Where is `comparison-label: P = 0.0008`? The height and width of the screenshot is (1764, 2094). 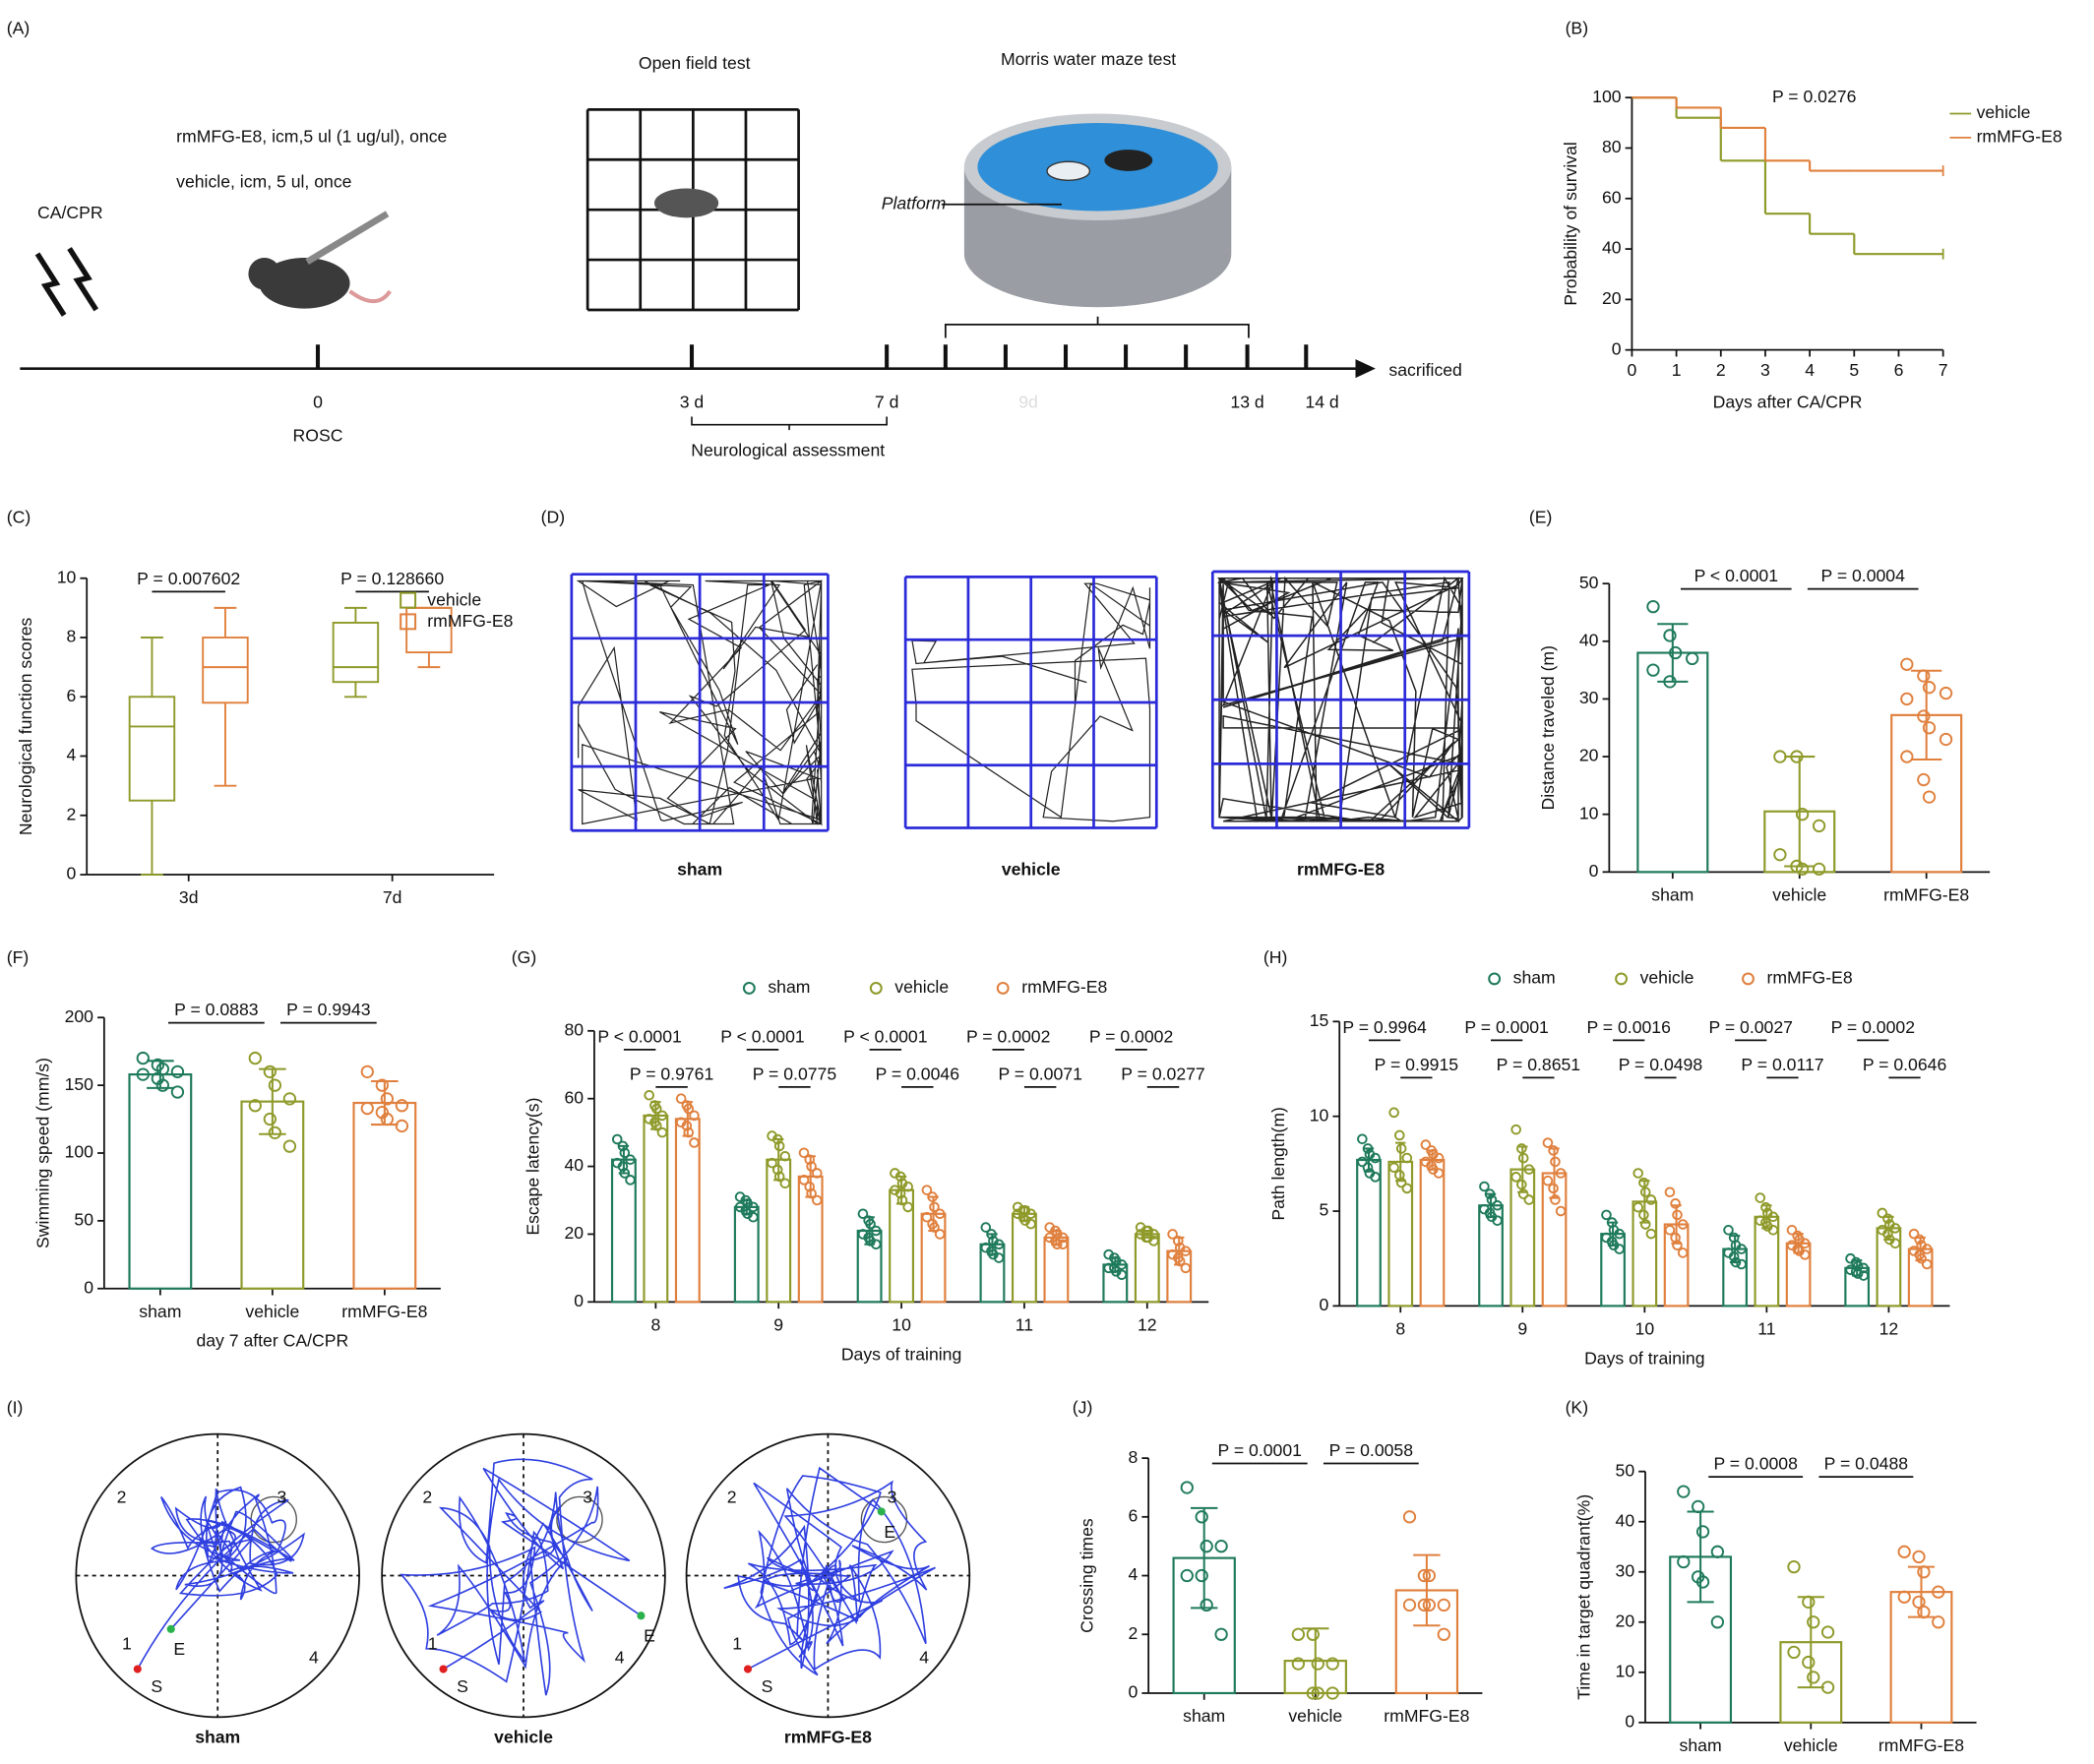 comparison-label: P = 0.0008 is located at coordinates (1756, 1464).